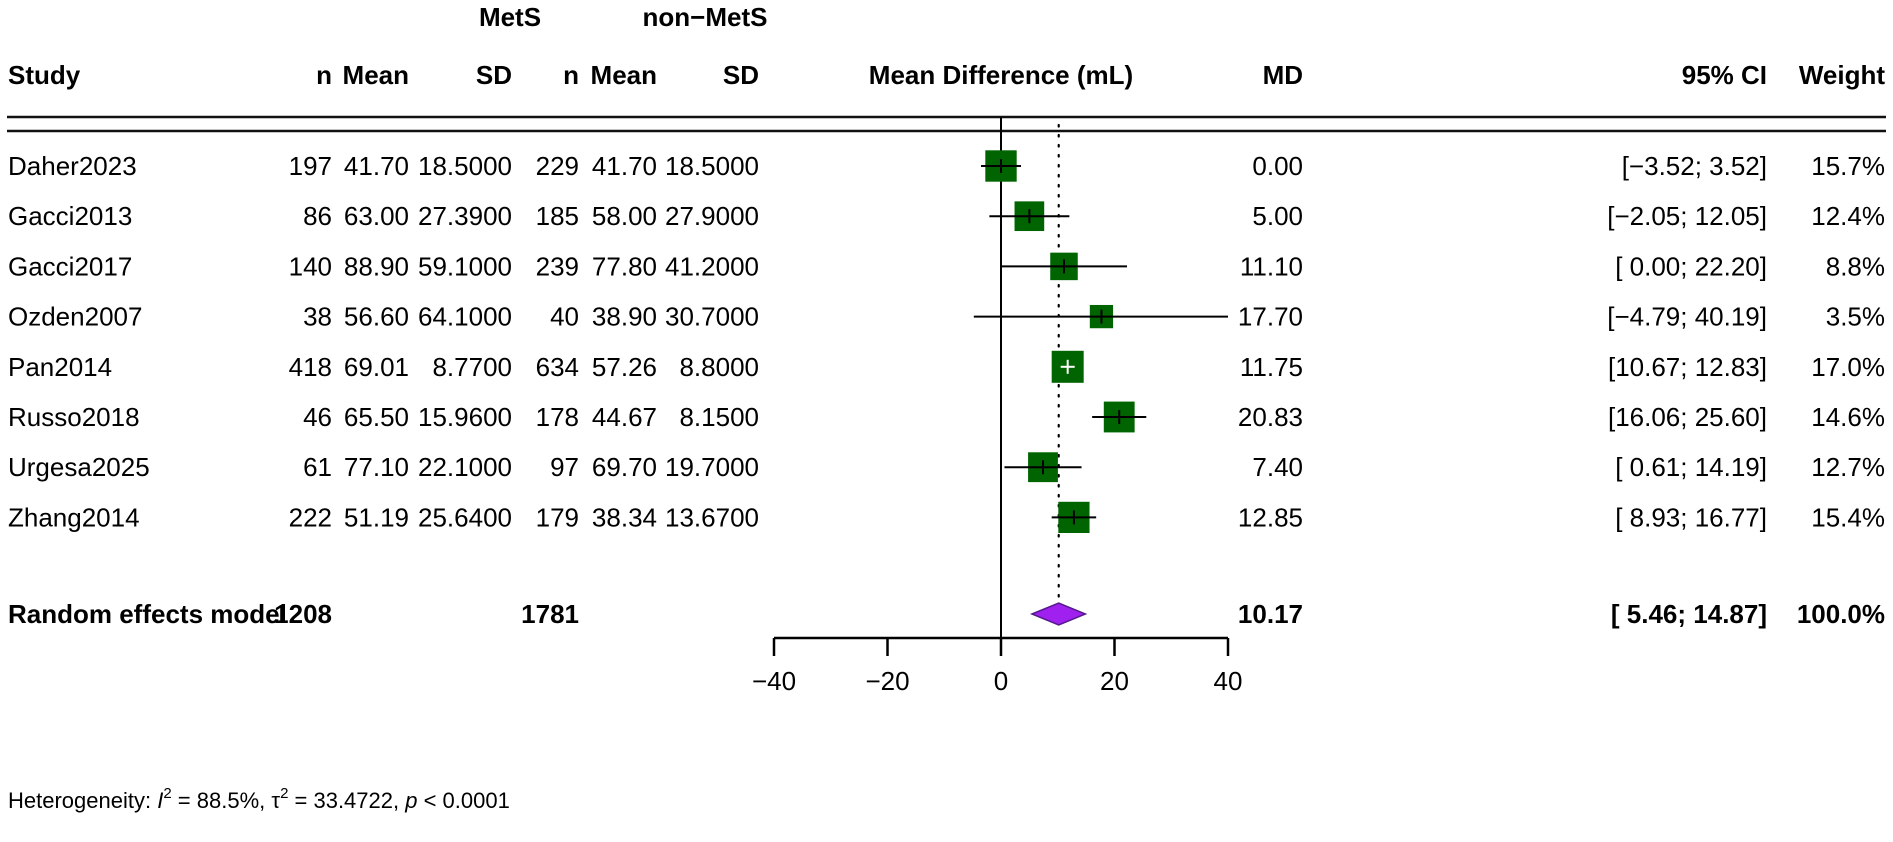  What do you see at coordinates (410, 800) in the screenshot?
I see `p-symbol: p` at bounding box center [410, 800].